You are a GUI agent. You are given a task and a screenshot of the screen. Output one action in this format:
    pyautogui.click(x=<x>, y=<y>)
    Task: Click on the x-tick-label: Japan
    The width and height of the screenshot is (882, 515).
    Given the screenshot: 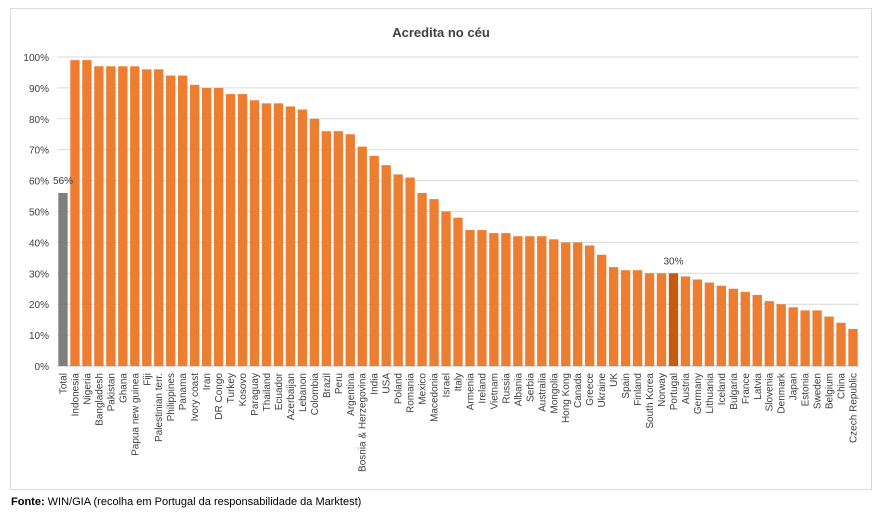 What is the action you would take?
    pyautogui.click(x=794, y=386)
    